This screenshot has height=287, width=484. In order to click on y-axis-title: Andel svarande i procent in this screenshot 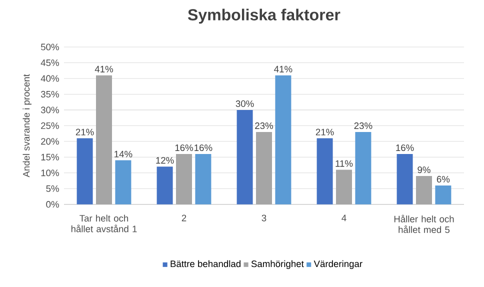, I will do `click(27, 126)`.